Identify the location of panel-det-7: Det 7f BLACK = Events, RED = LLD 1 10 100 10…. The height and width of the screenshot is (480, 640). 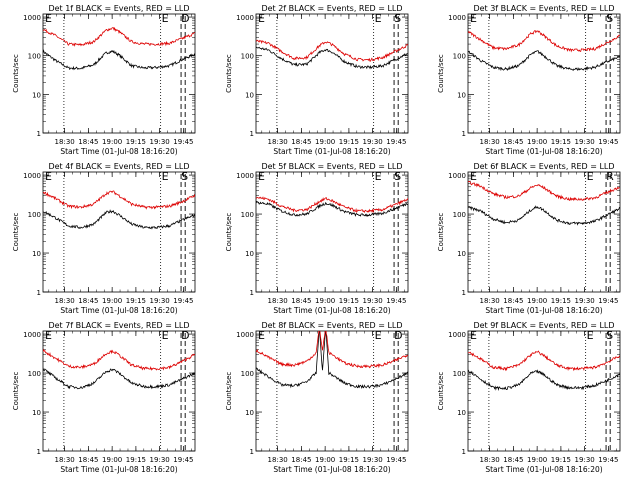
(104, 397).